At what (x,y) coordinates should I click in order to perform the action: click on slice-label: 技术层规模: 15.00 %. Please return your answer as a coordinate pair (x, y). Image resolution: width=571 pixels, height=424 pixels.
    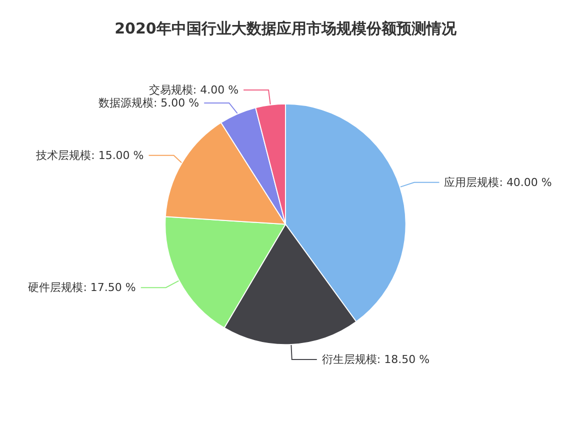
    Looking at the image, I should click on (89, 155).